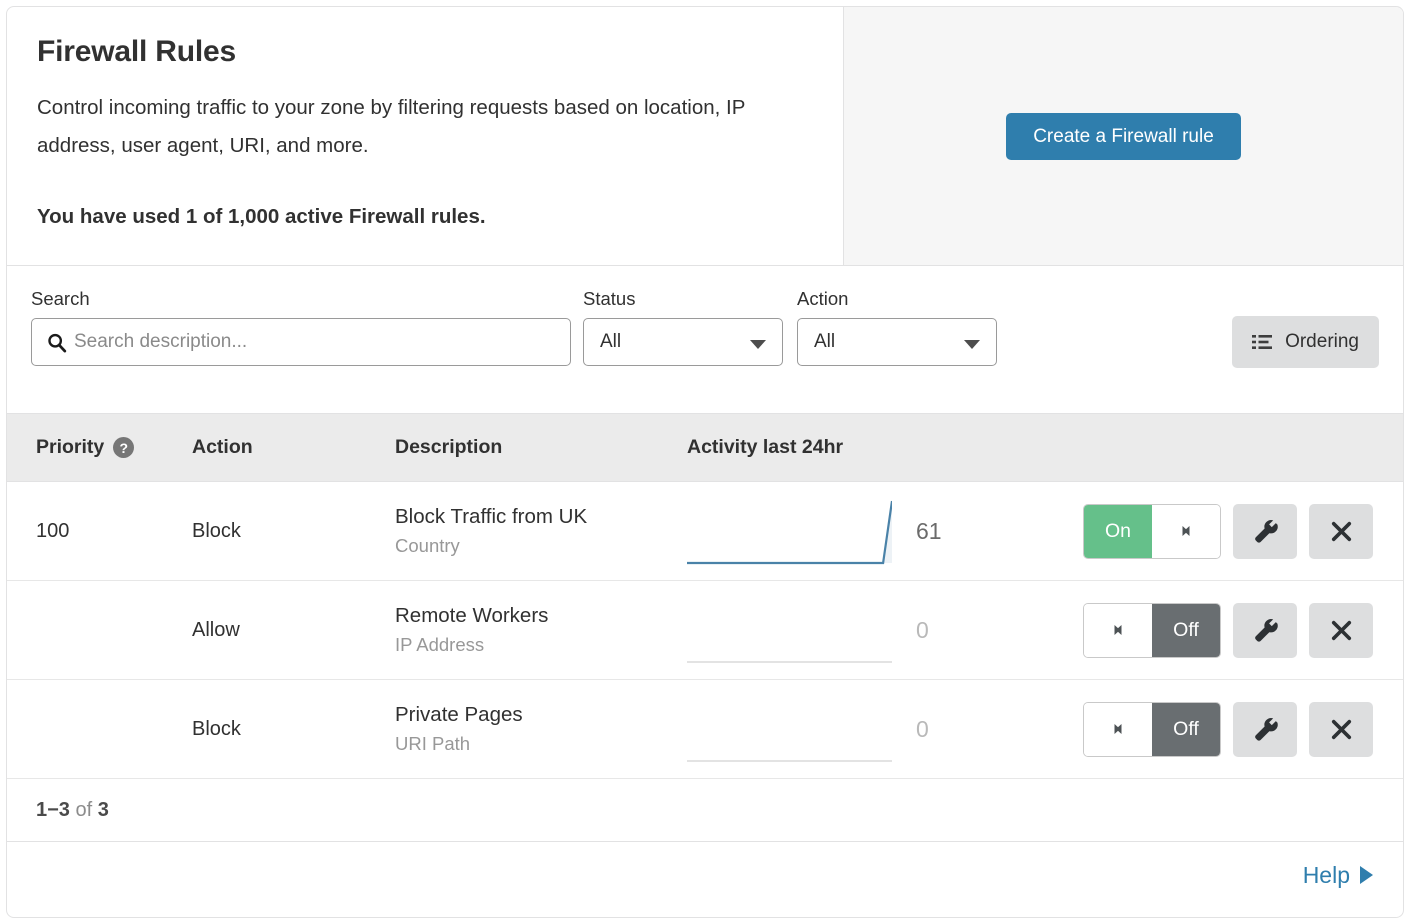 The width and height of the screenshot is (1410, 924). Describe the element at coordinates (541, 630) in the screenshot. I see `cell-description: Remote Workers IP Address` at that location.